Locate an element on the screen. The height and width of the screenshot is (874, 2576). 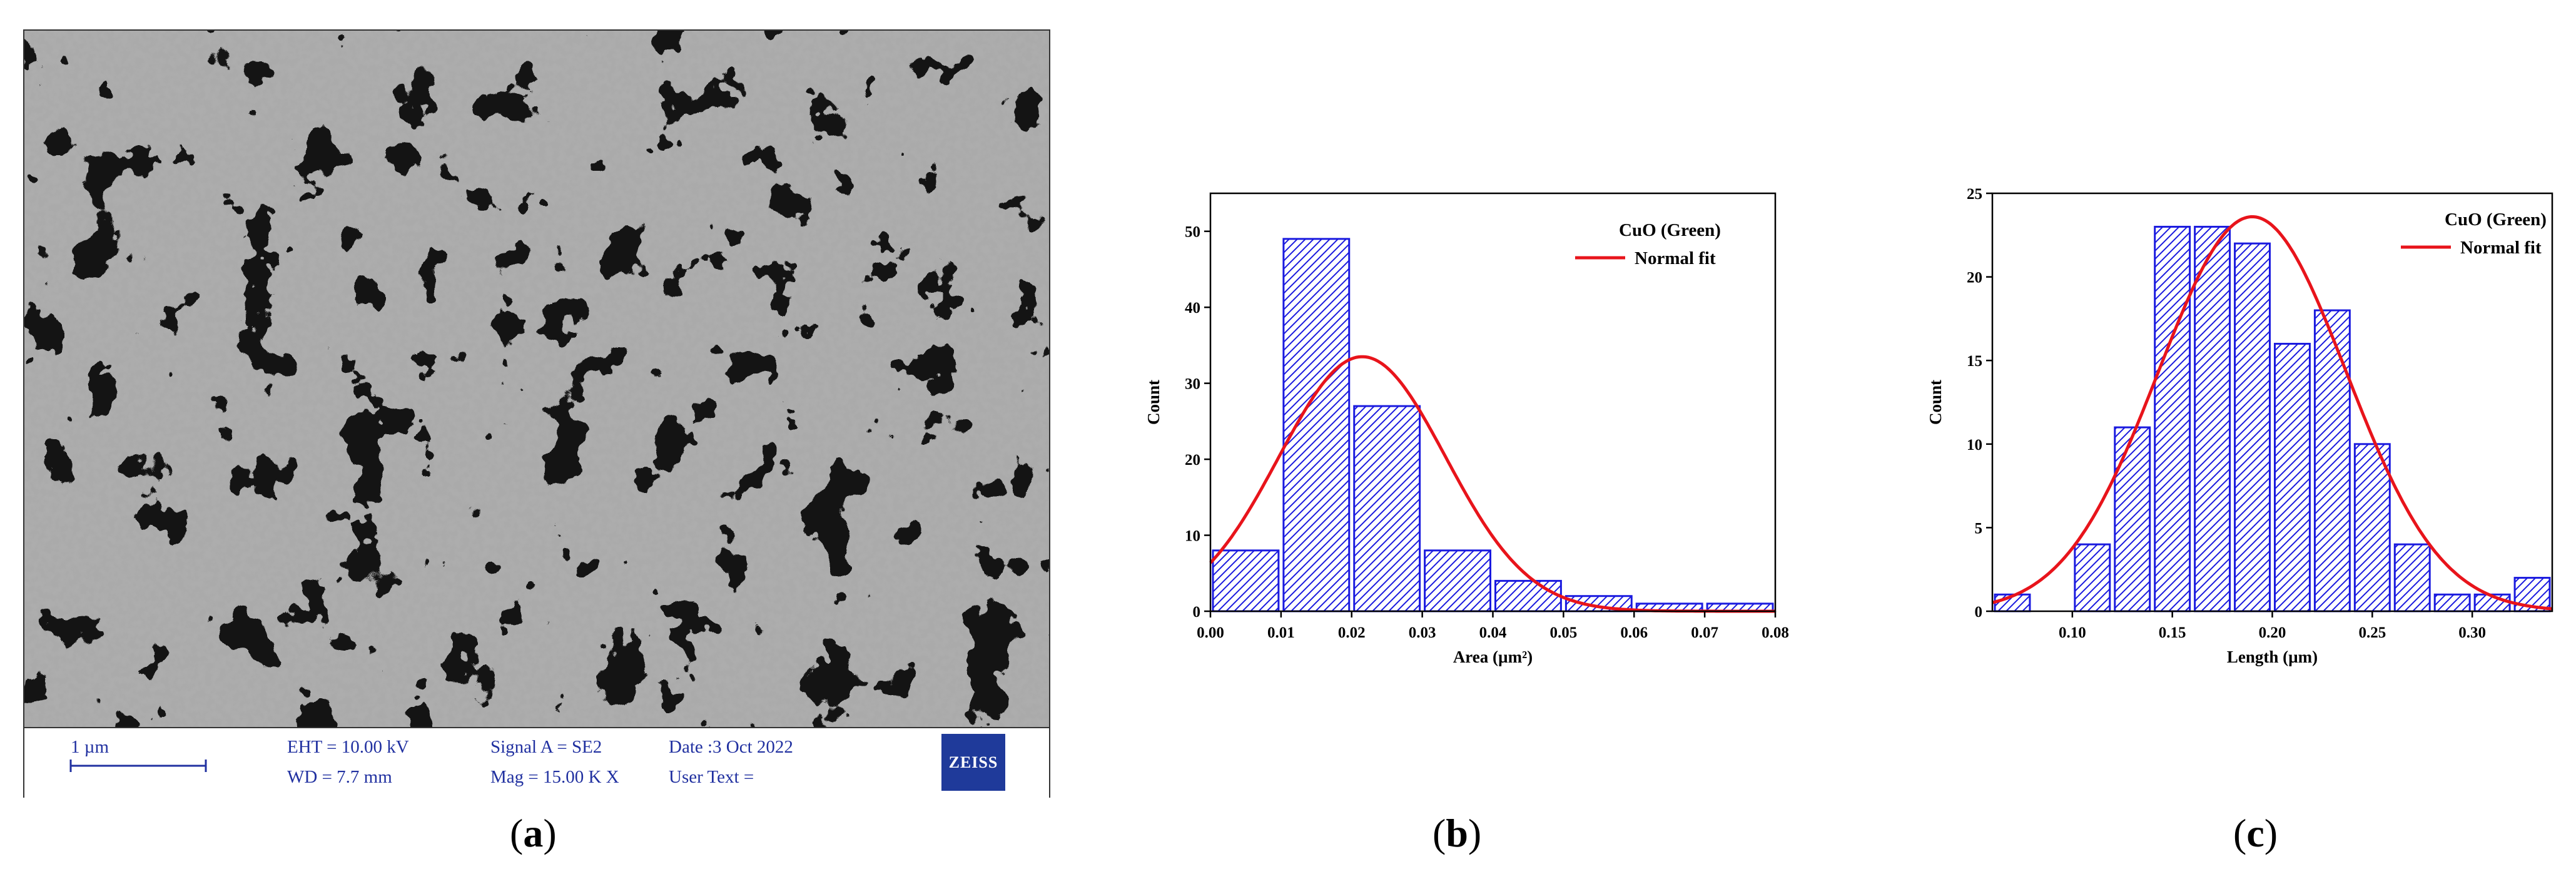
y-tick-label: 30 is located at coordinates (1192, 385).